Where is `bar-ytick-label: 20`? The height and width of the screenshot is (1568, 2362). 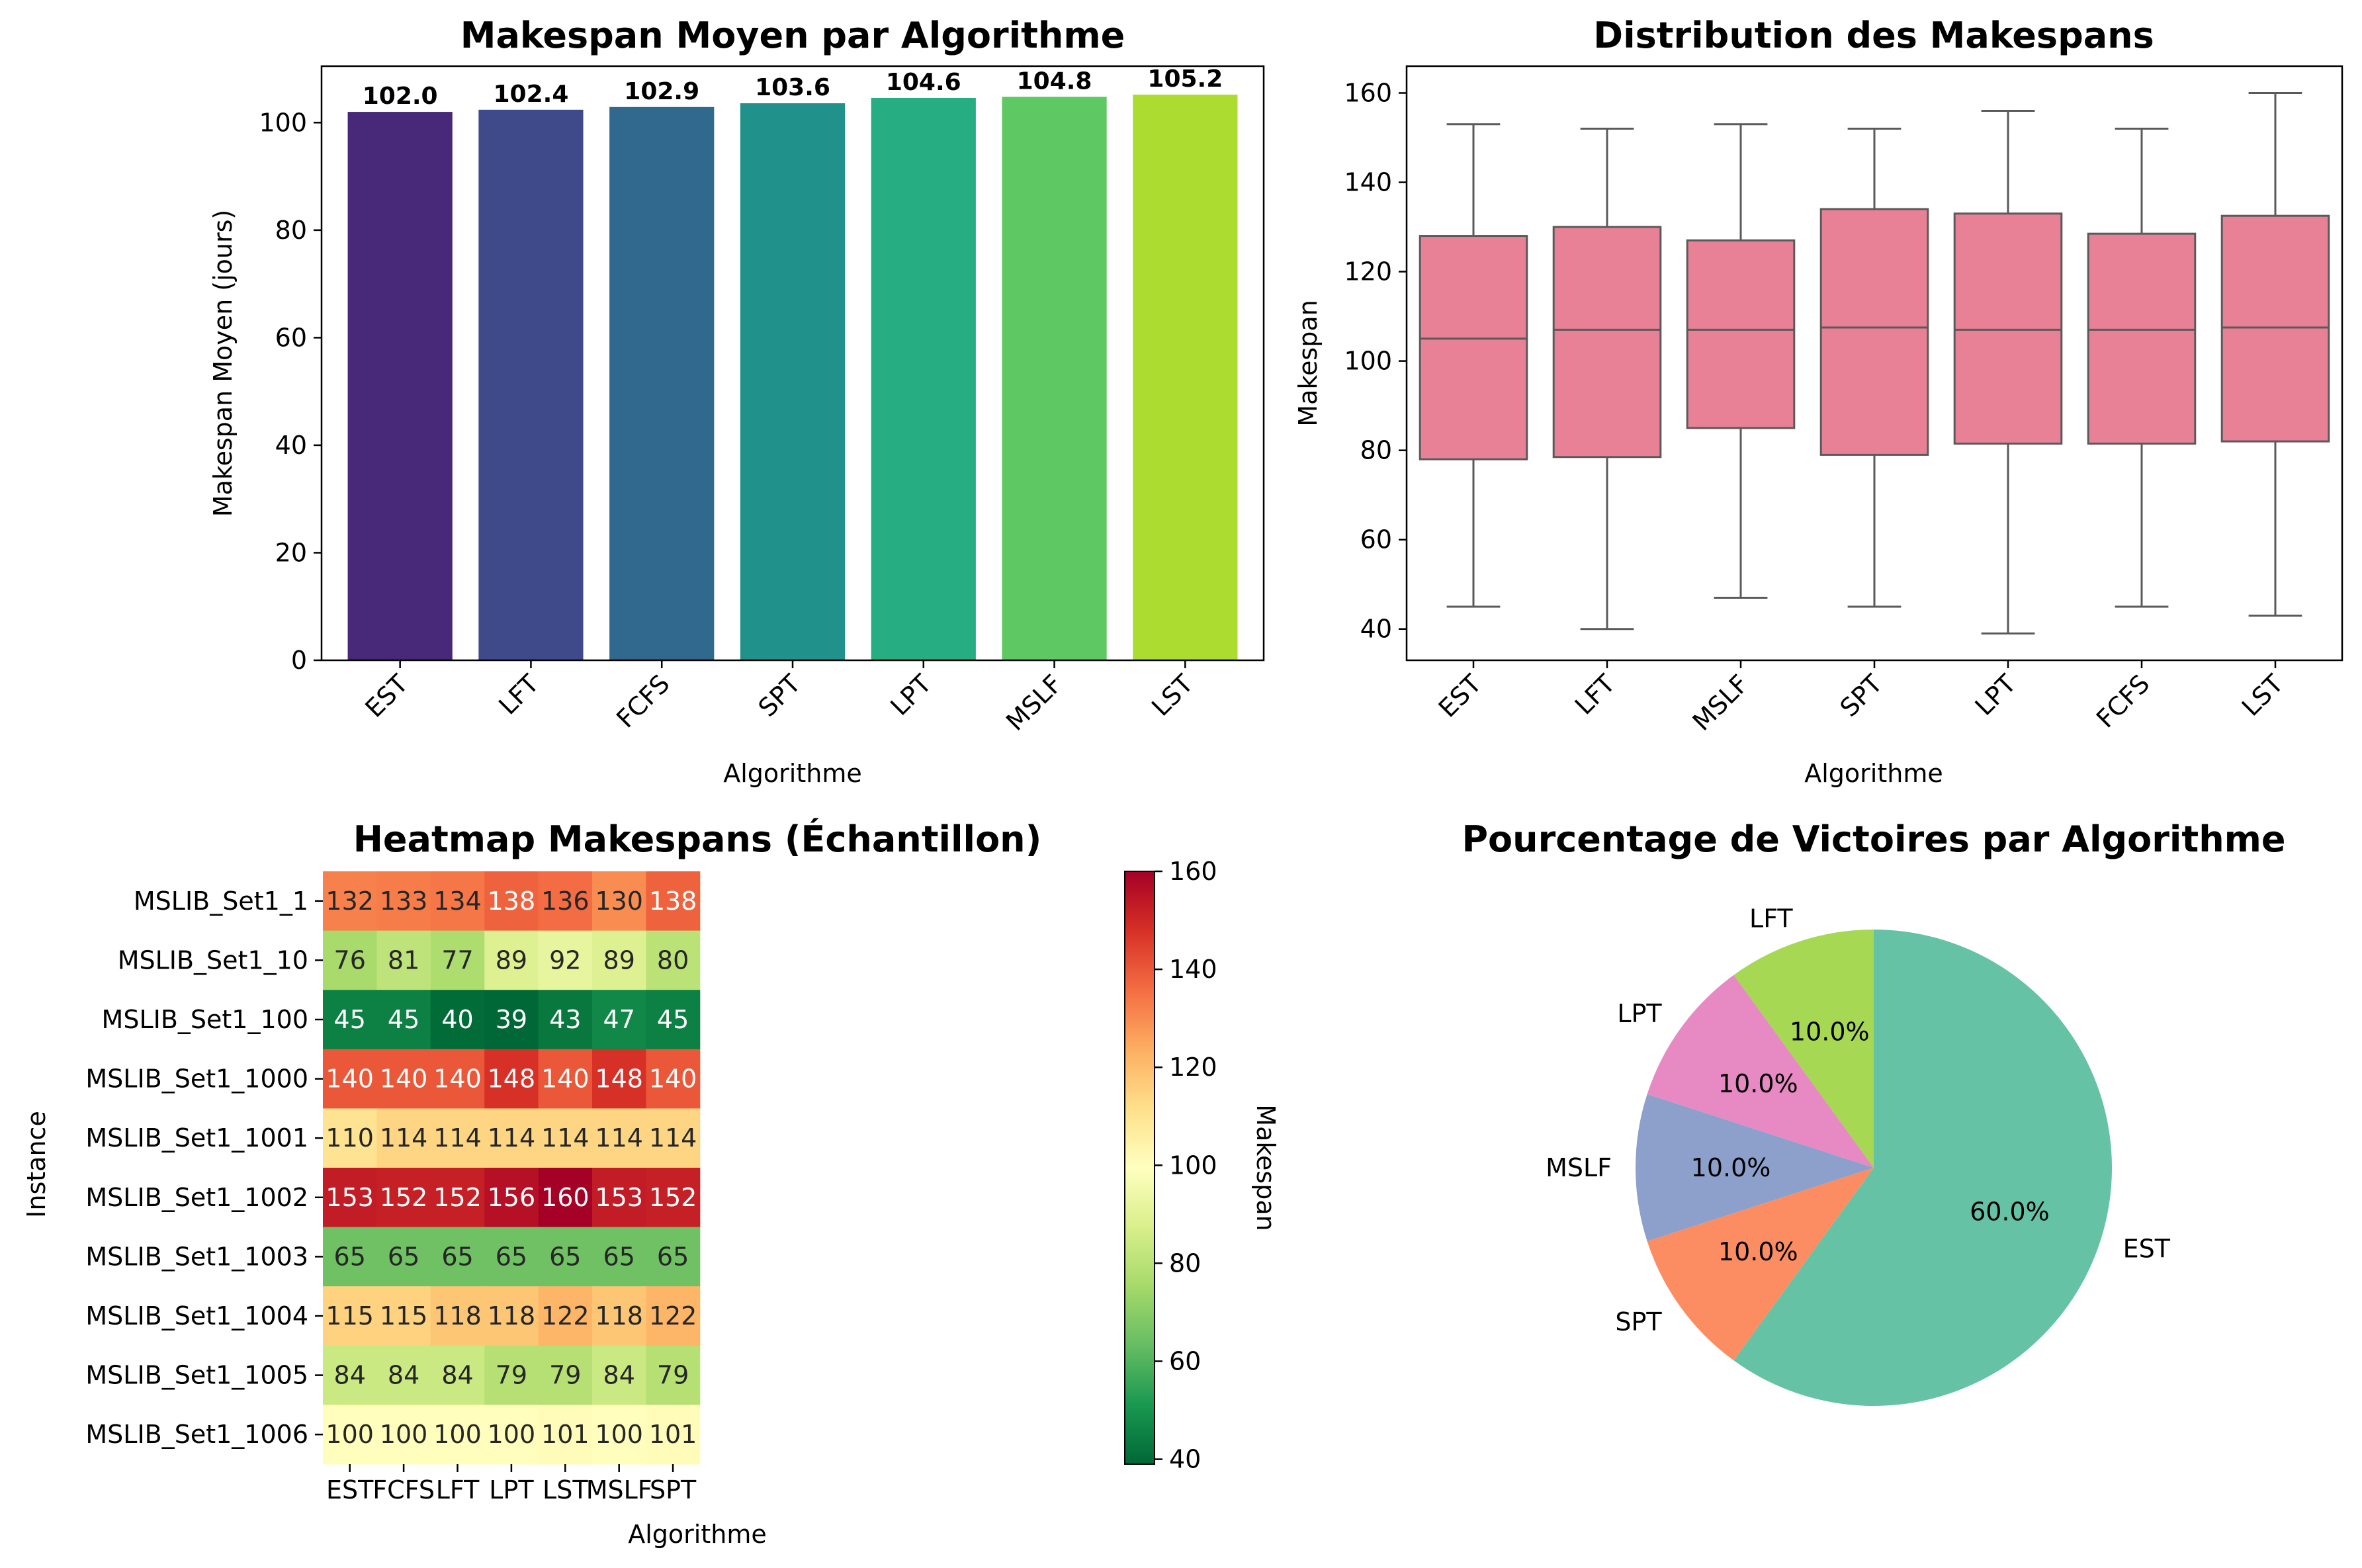 bar-ytick-label: 20 is located at coordinates (291, 552).